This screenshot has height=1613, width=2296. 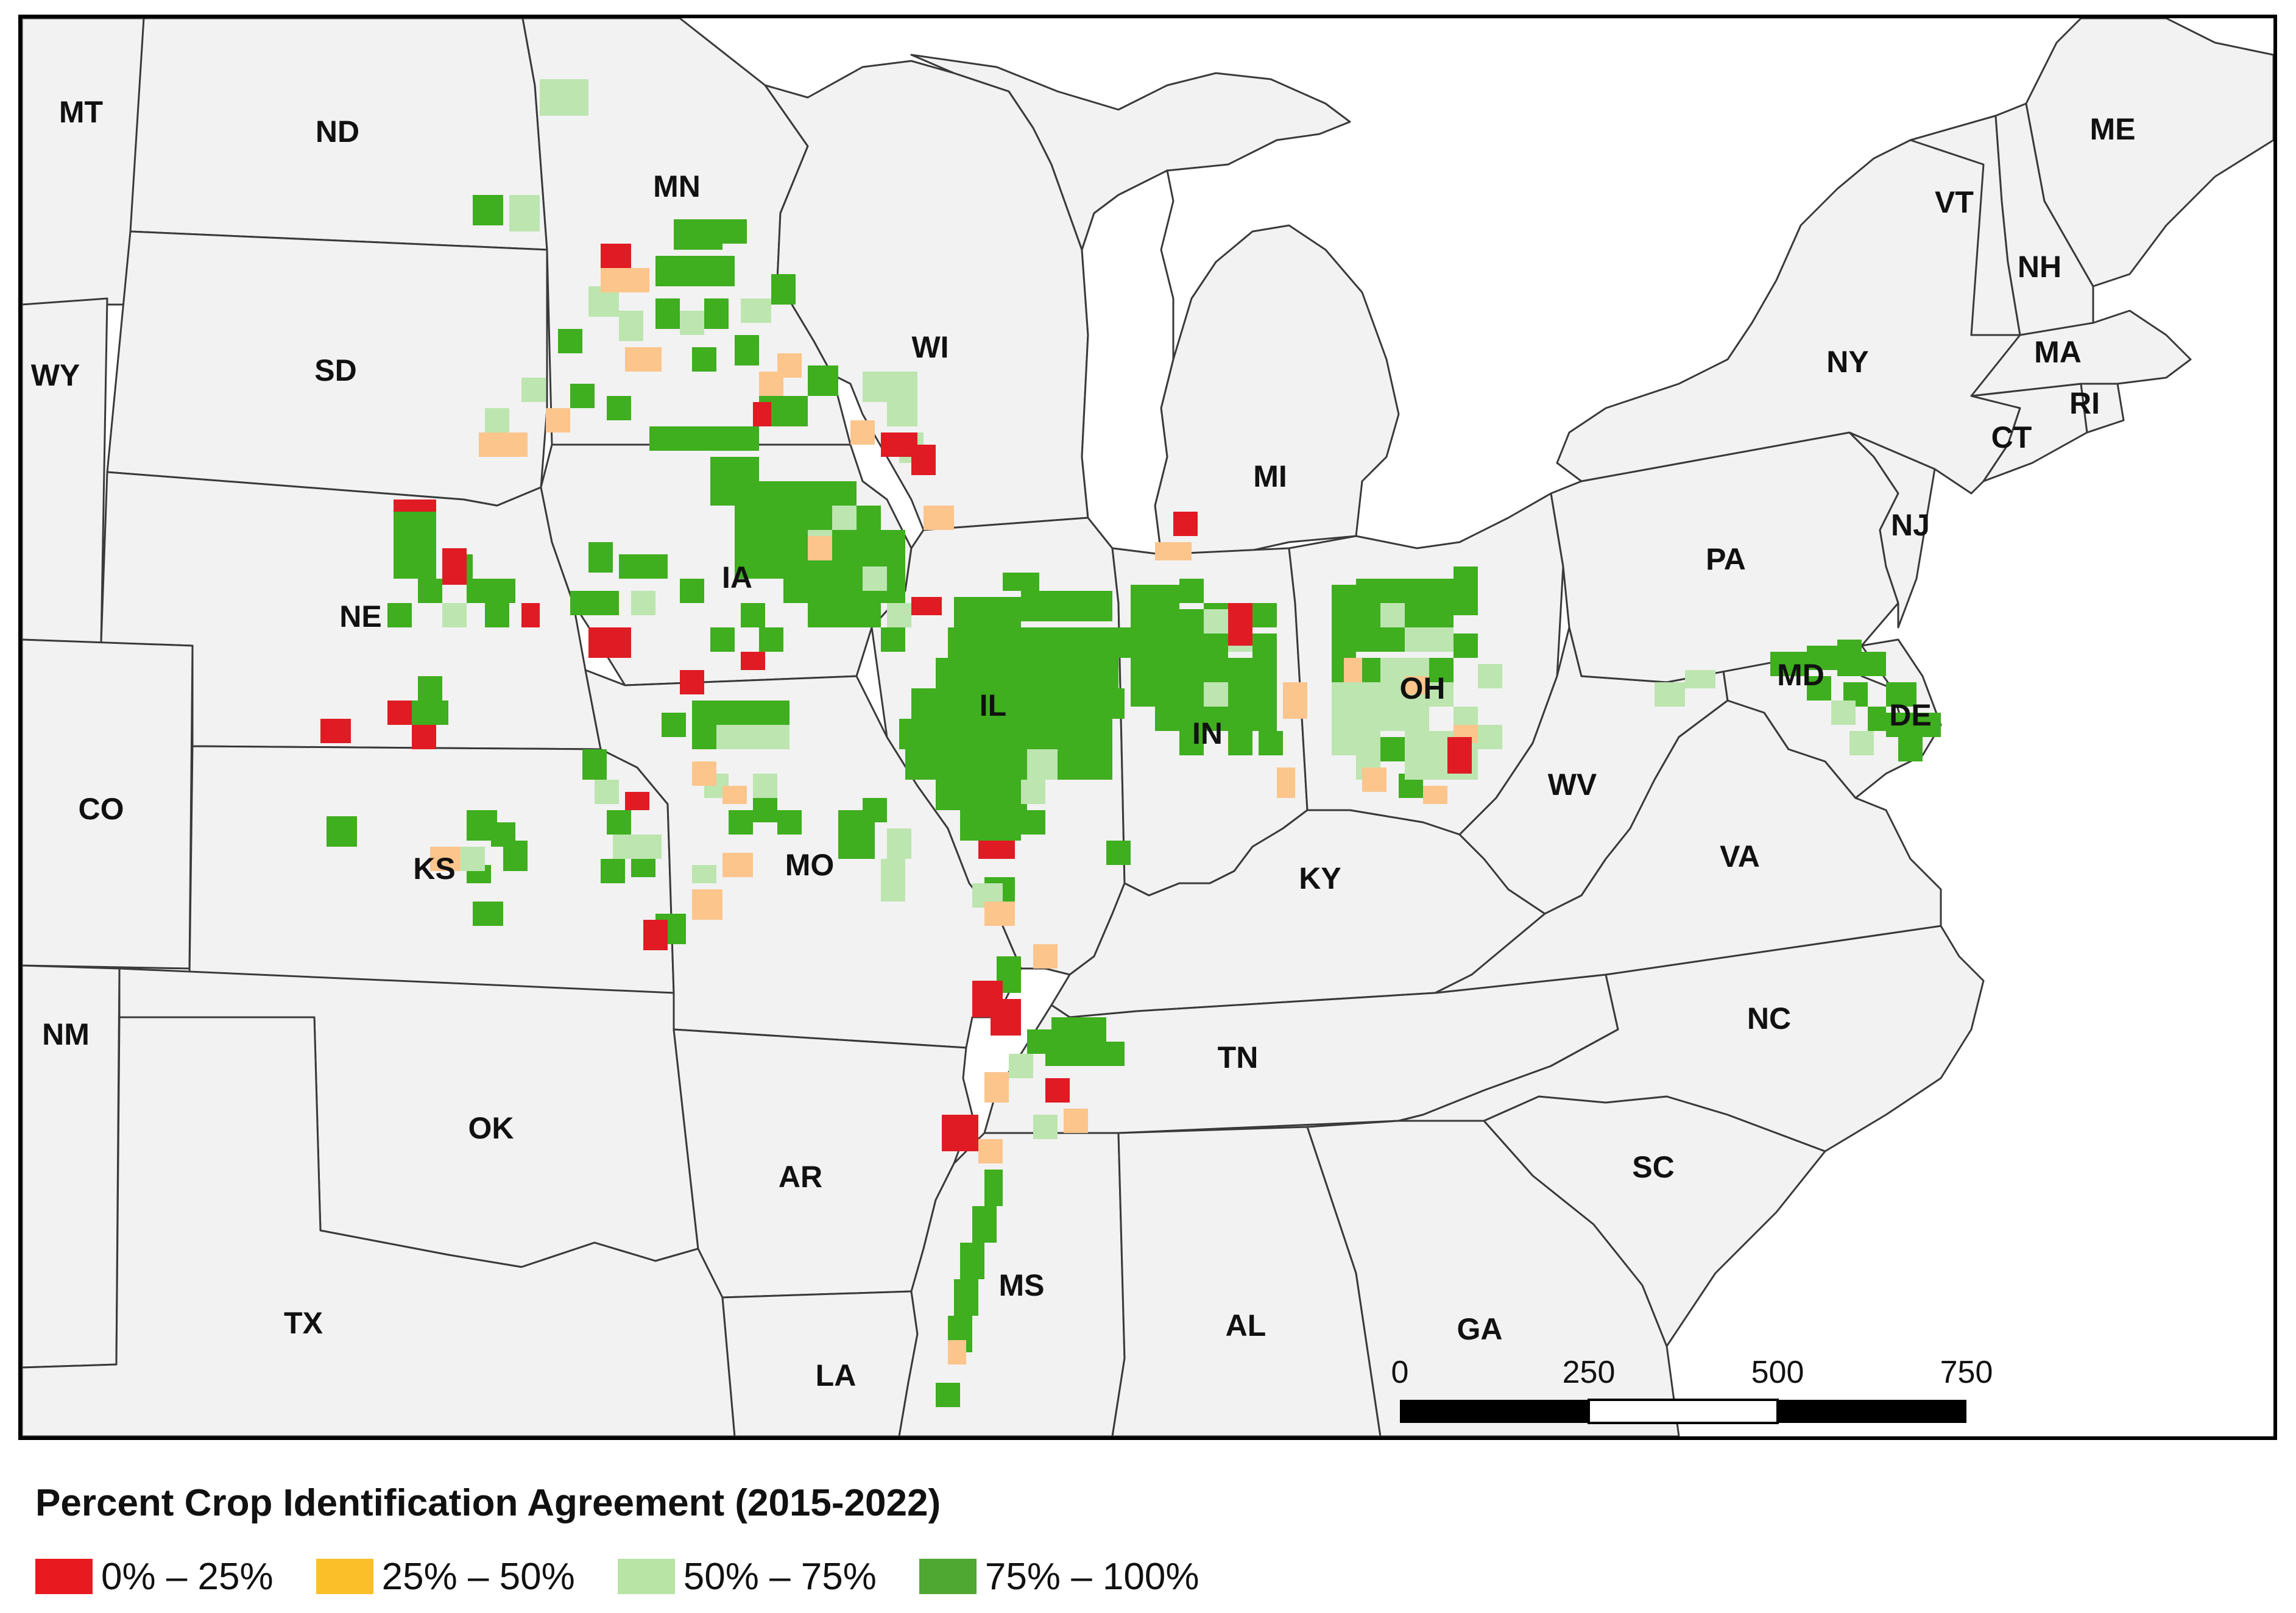 What do you see at coordinates (101, 809) in the screenshot?
I see `state-label: CO` at bounding box center [101, 809].